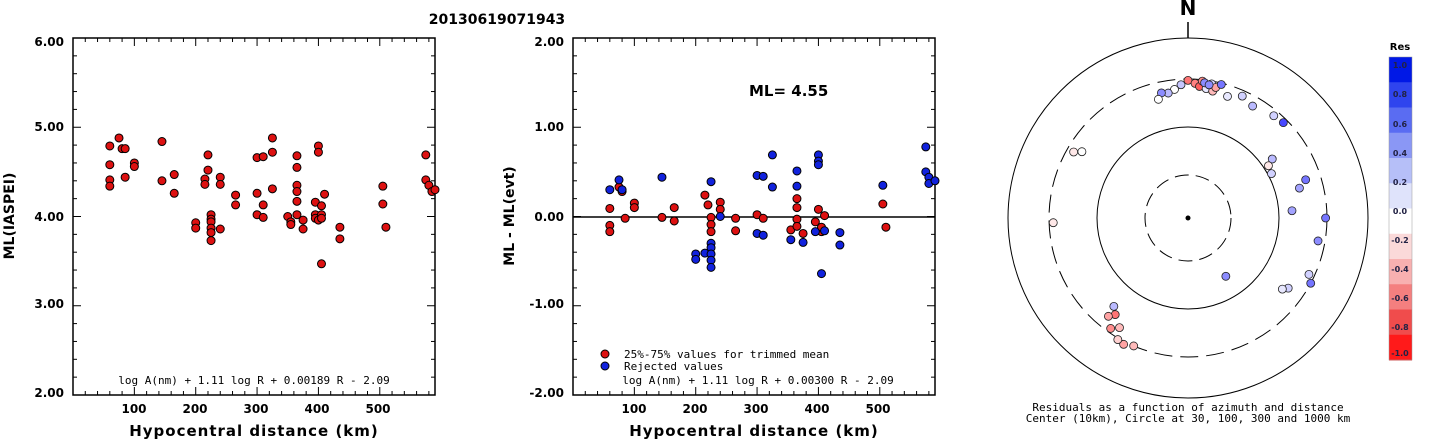 Image resolution: width=1437 pixels, height=441 pixels. Describe the element at coordinates (726, 354) in the screenshot. I see `legend-label-trimmed: 25%-75% values for trimmed mean` at that location.